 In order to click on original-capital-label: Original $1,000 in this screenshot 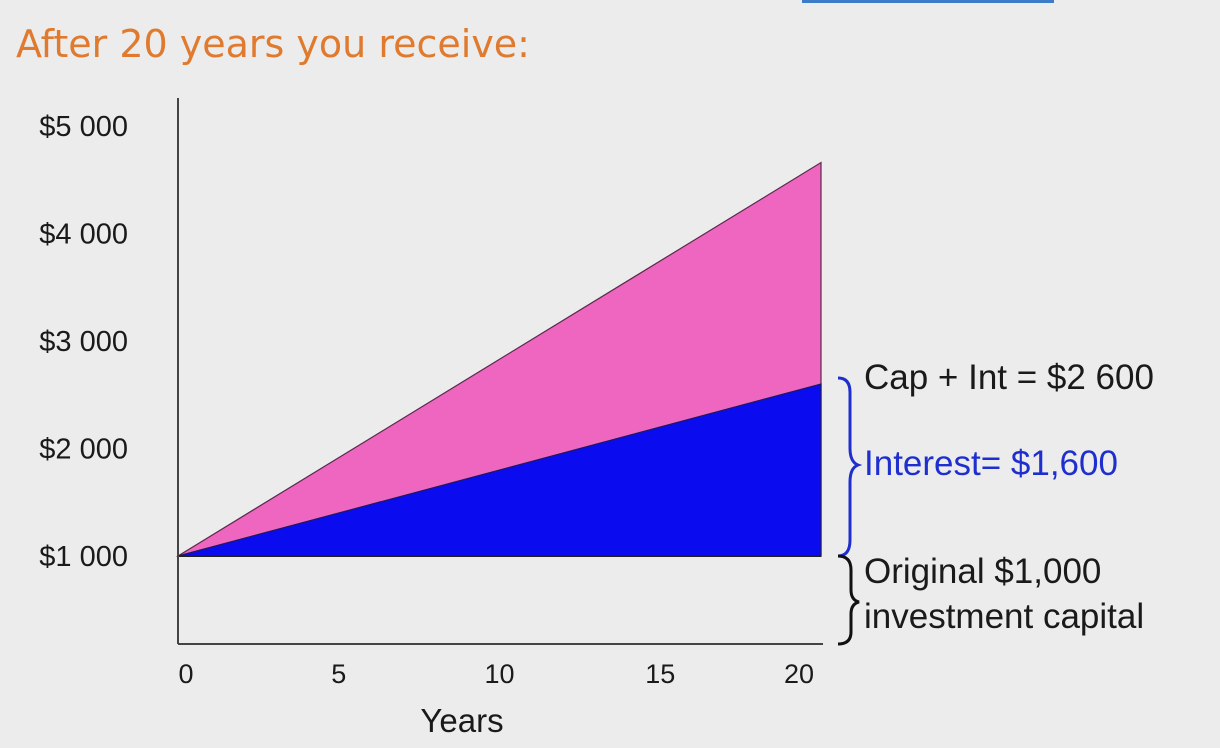, I will do `click(982, 571)`.